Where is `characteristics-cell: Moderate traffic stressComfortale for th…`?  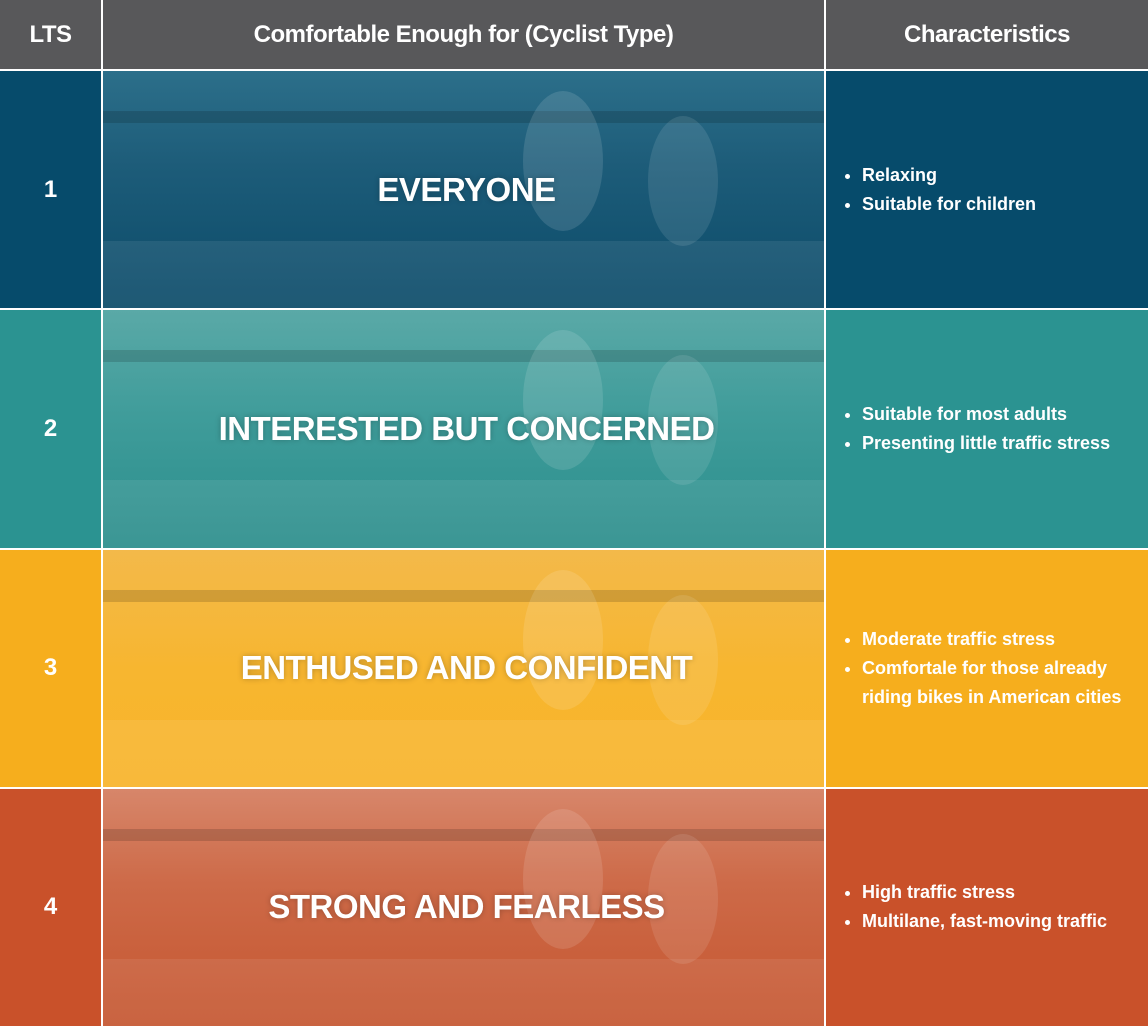
characteristics-cell: Moderate traffic stressComfortale for th… is located at coordinates (987, 668).